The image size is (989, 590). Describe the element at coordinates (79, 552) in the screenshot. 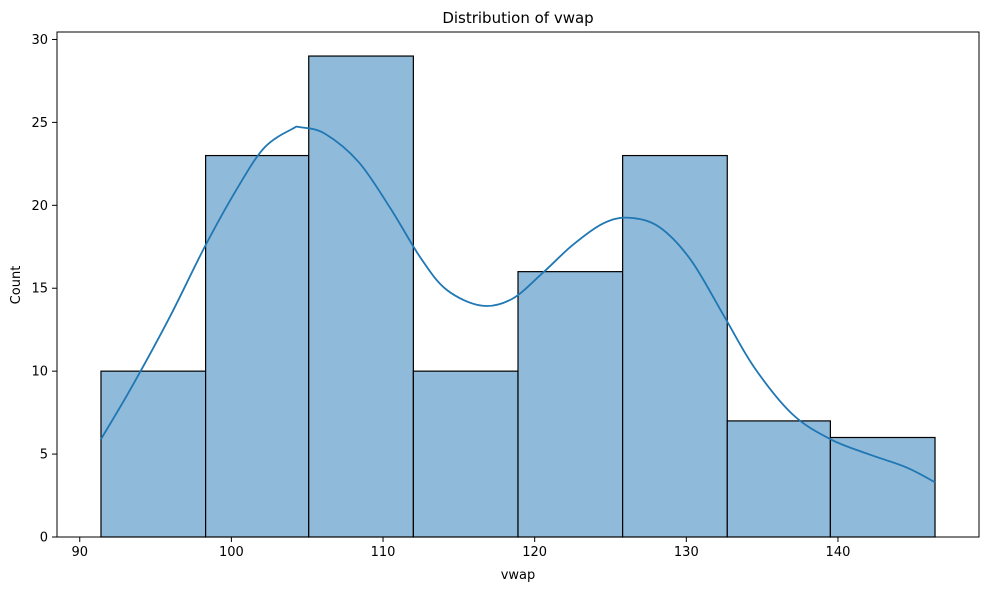

I see `x-tick-label: 90` at that location.